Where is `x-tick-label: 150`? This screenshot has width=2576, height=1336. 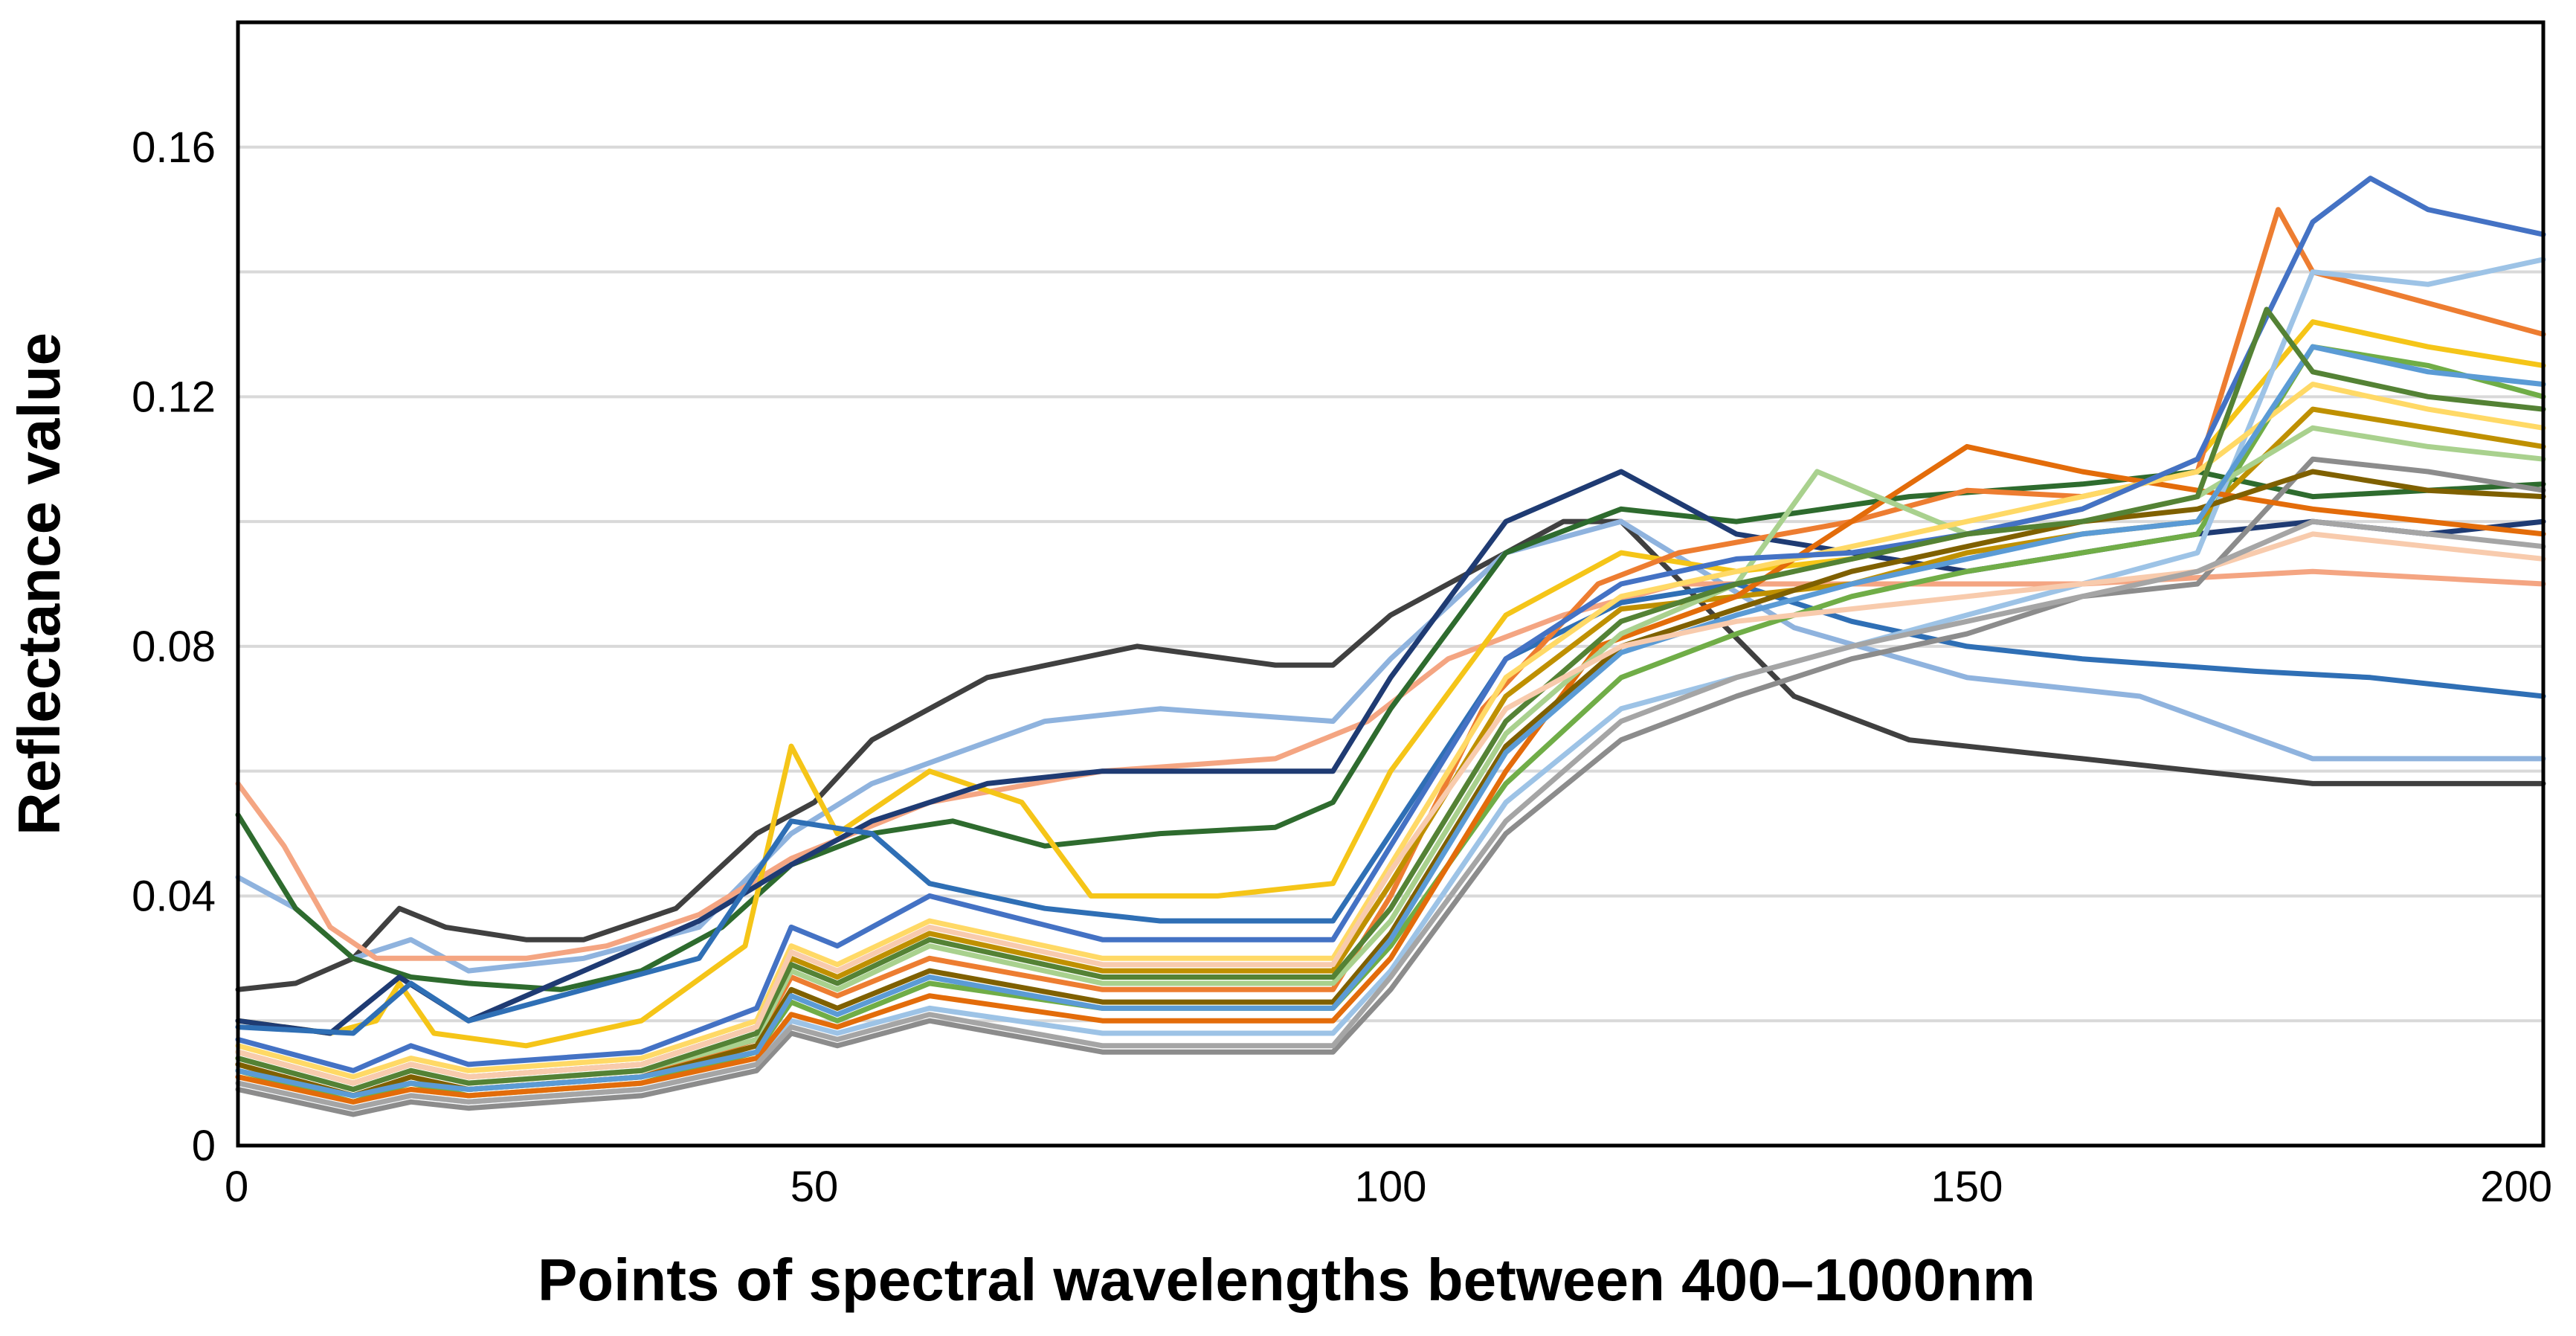
x-tick-label: 150 is located at coordinates (1967, 1187).